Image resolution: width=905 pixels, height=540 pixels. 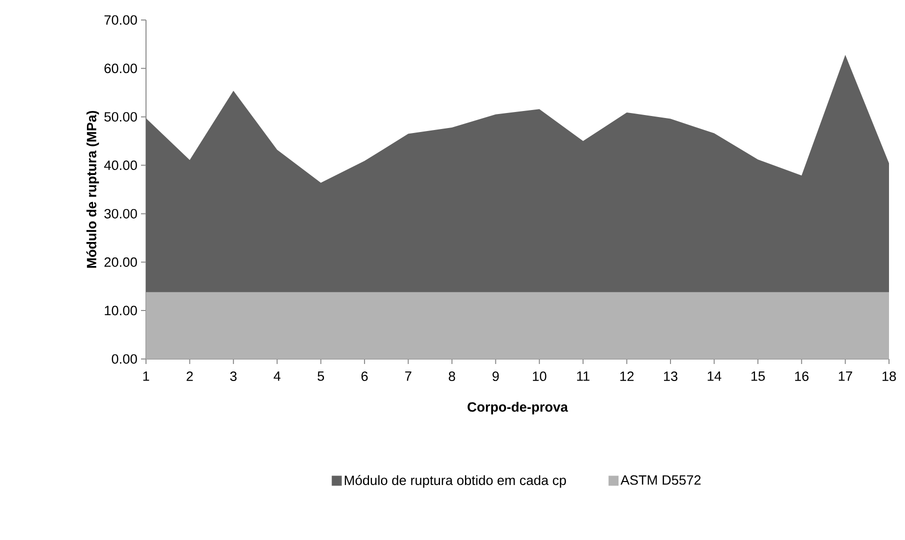 I want to click on y-tick-label: 10.00, so click(x=120, y=311).